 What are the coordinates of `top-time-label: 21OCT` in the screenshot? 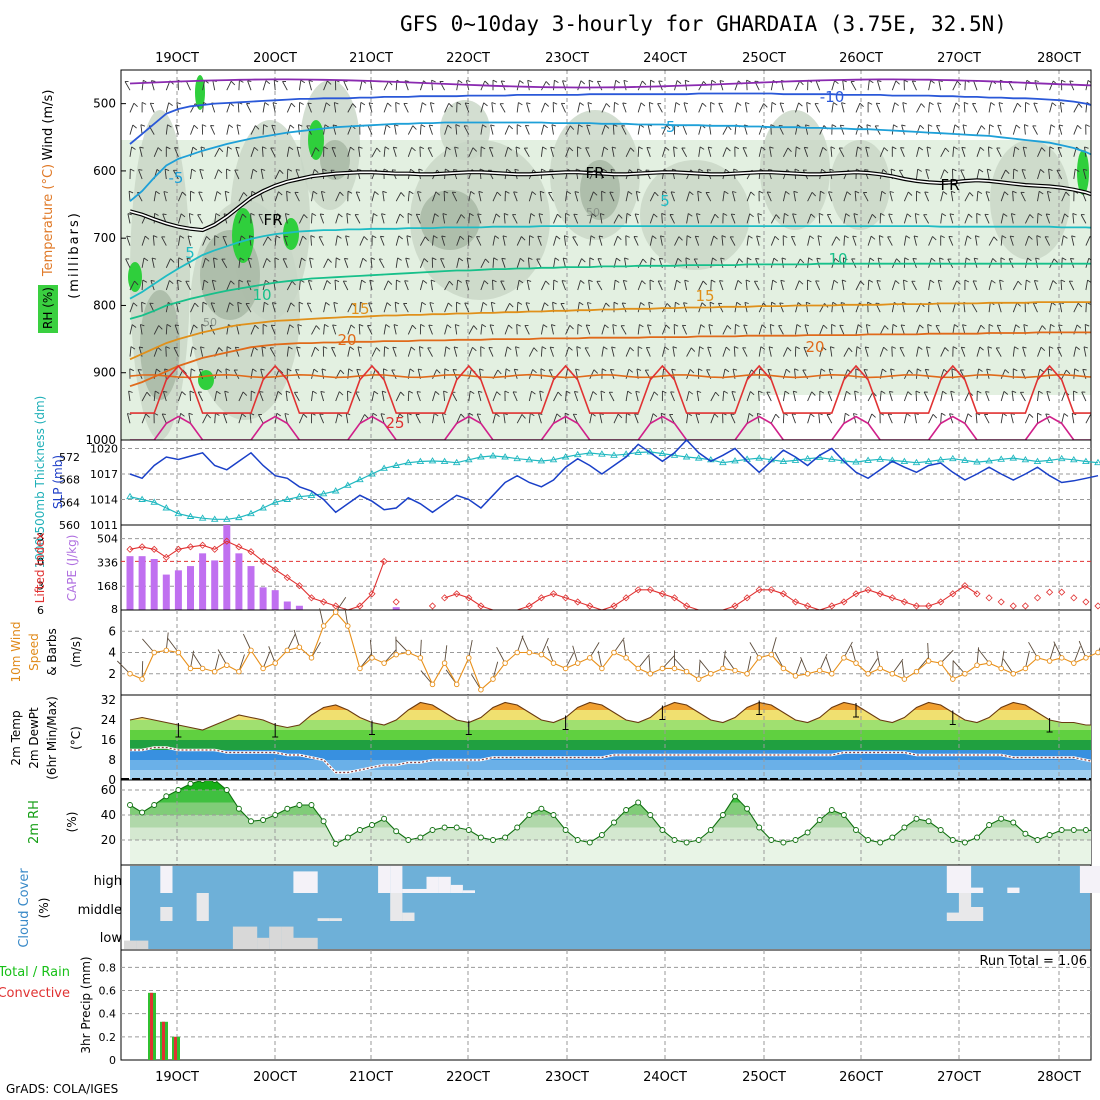 It's located at (371, 58).